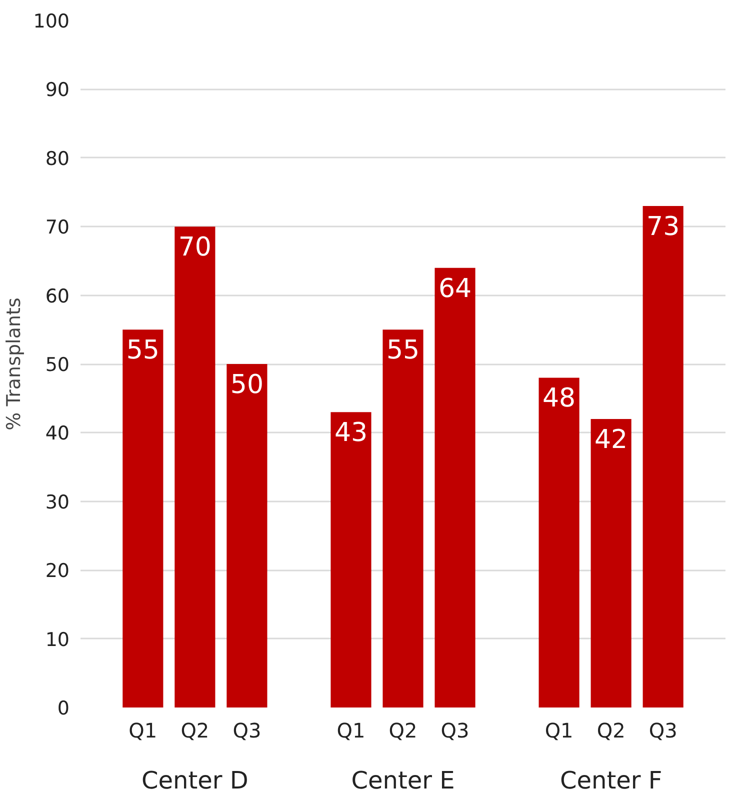 This screenshot has width=735, height=797. What do you see at coordinates (57, 571) in the screenshot?
I see `y-tick-label: 20` at bounding box center [57, 571].